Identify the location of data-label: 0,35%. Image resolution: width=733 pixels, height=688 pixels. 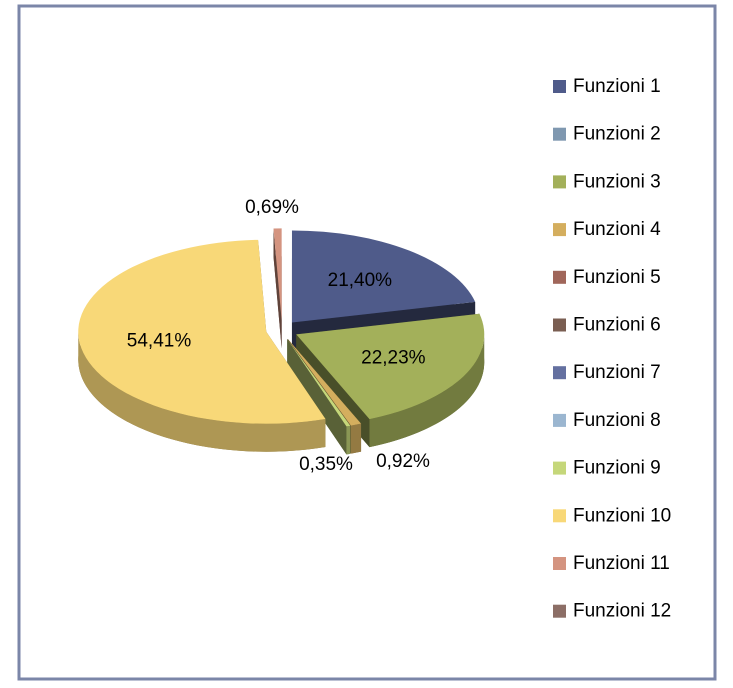
(326, 464).